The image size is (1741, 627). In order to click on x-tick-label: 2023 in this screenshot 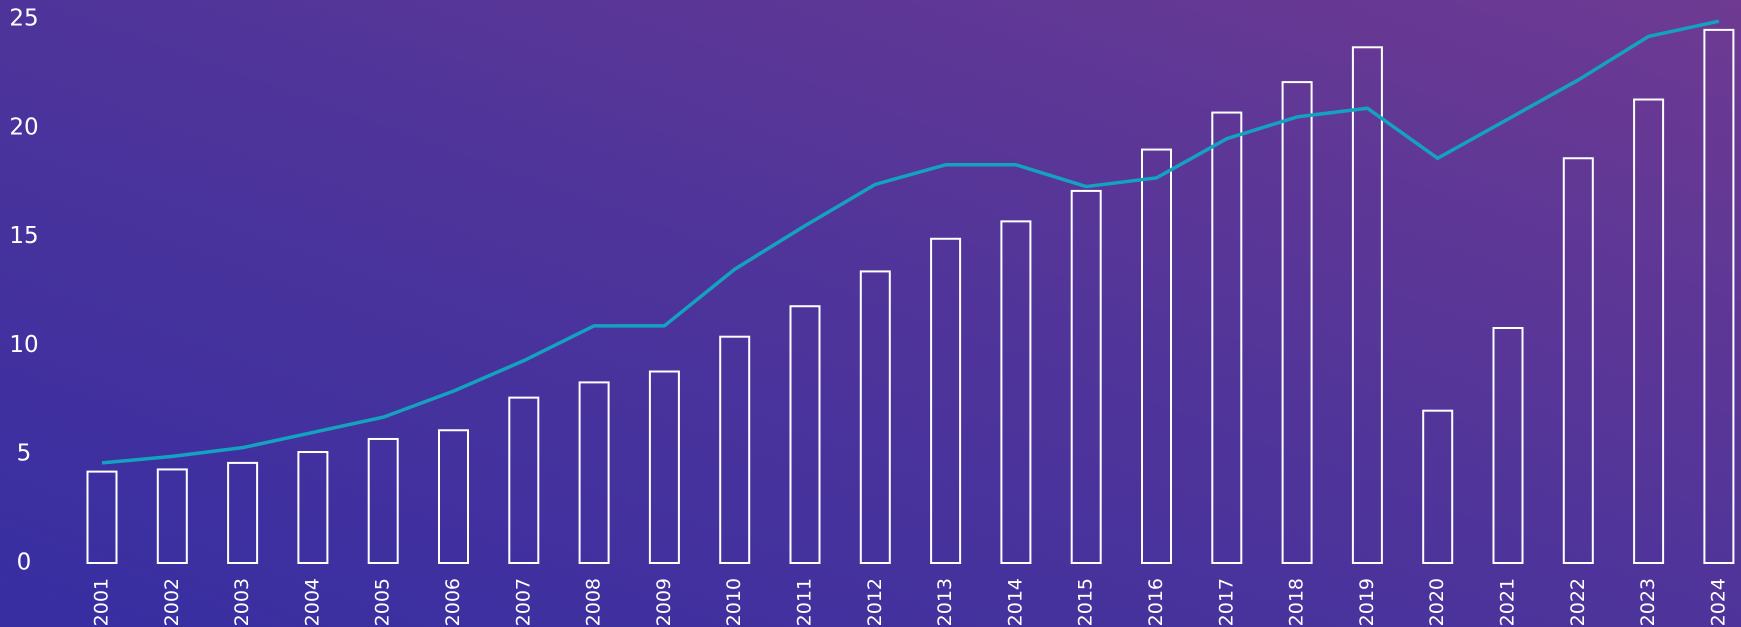, I will do `click(1648, 602)`.